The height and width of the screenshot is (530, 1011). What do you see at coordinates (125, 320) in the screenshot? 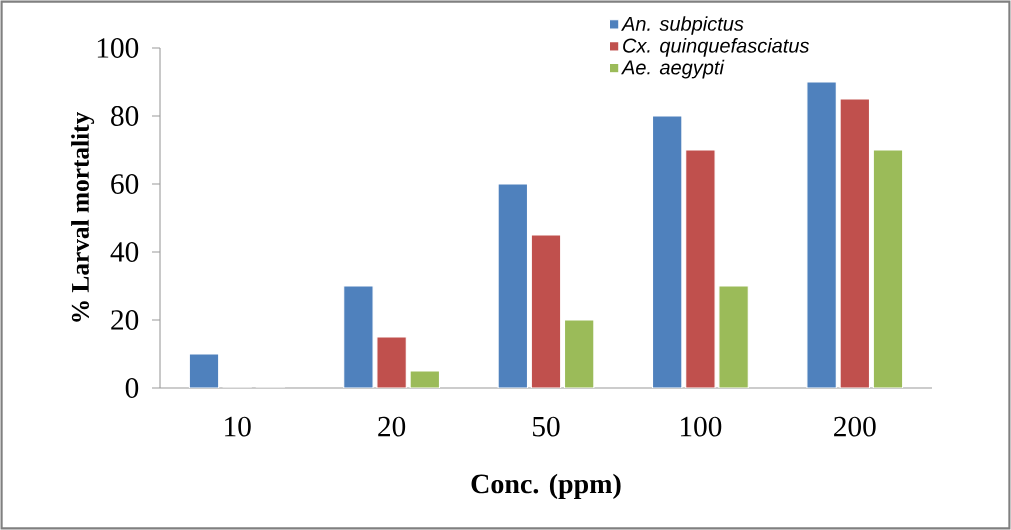
I see `y-tick-label: 20` at bounding box center [125, 320].